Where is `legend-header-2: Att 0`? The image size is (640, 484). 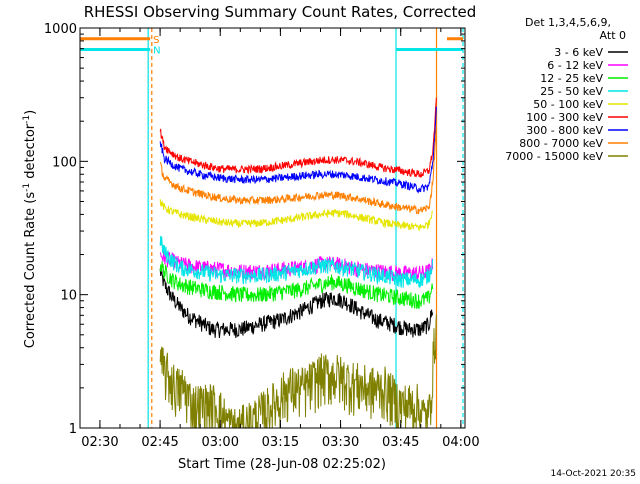 legend-header-2: Att 0 is located at coordinates (613, 35).